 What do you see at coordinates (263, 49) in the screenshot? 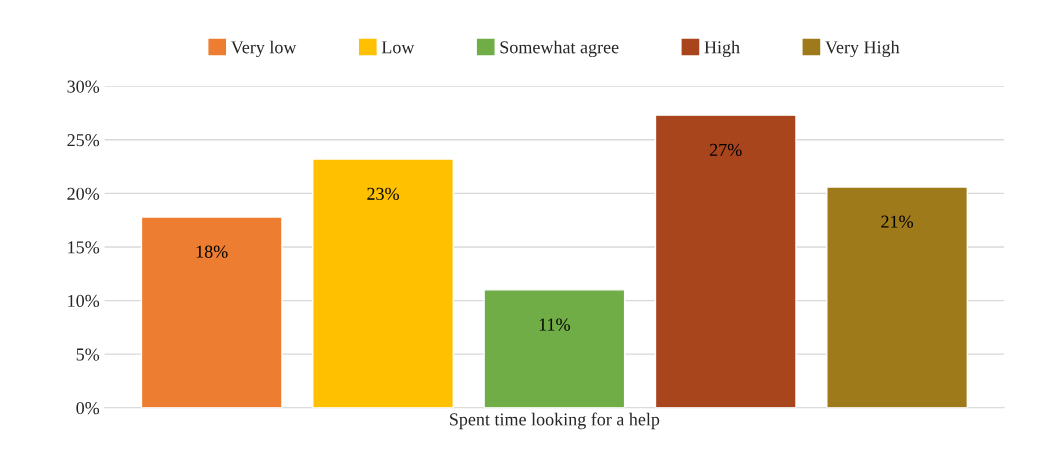
I see `legend-label: Very low` at bounding box center [263, 49].